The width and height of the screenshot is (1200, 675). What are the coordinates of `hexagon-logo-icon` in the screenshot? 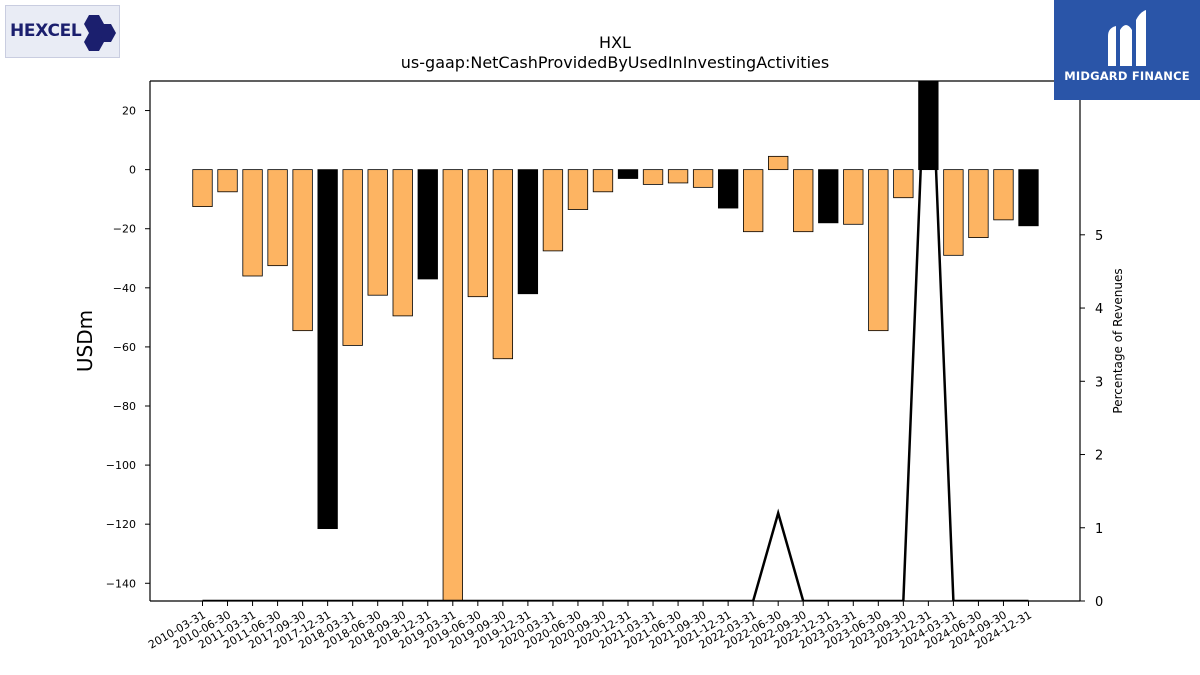 It's located at (100, 33).